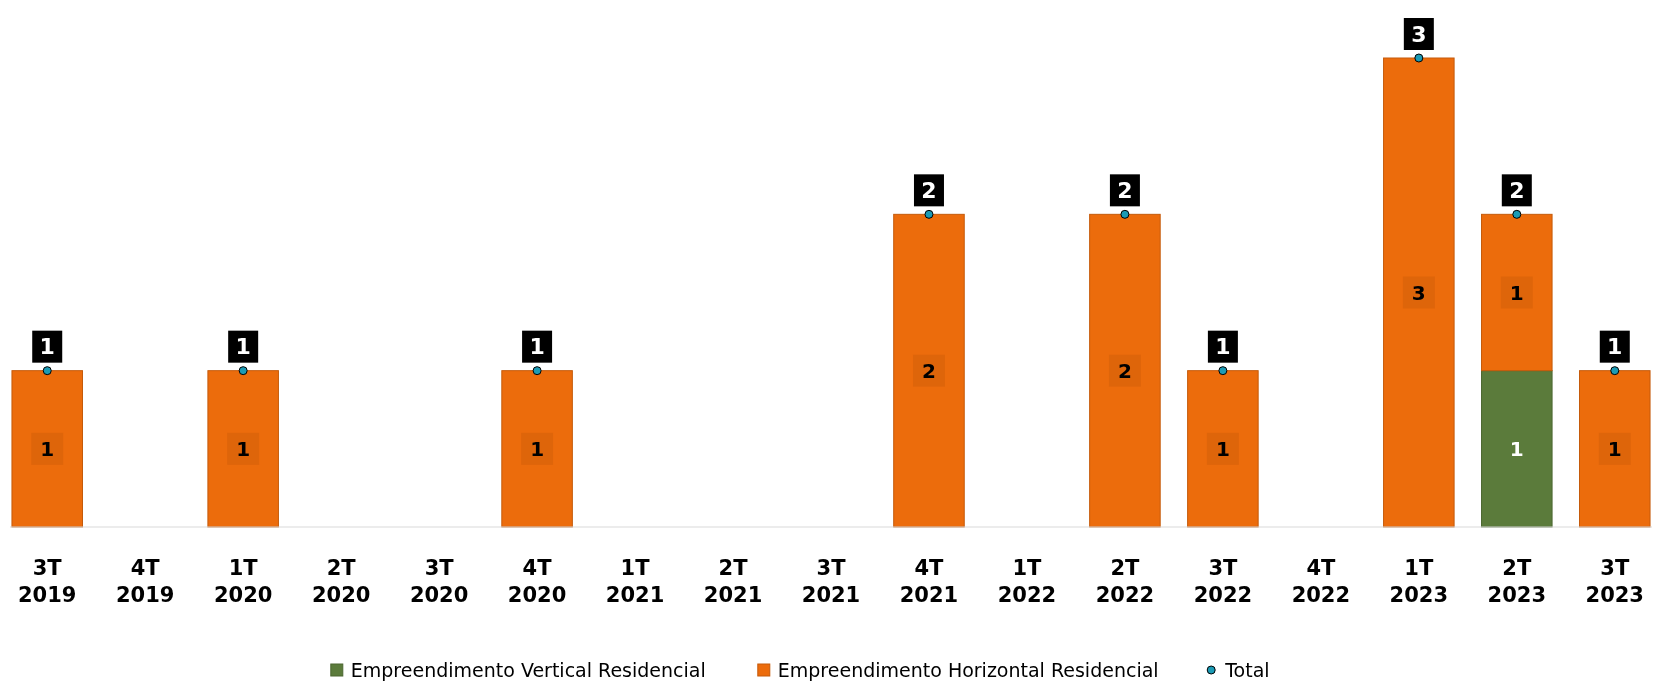 This screenshot has width=1657, height=686. What do you see at coordinates (1321, 581) in the screenshot?
I see `x-tick-label: 4T 2022` at bounding box center [1321, 581].